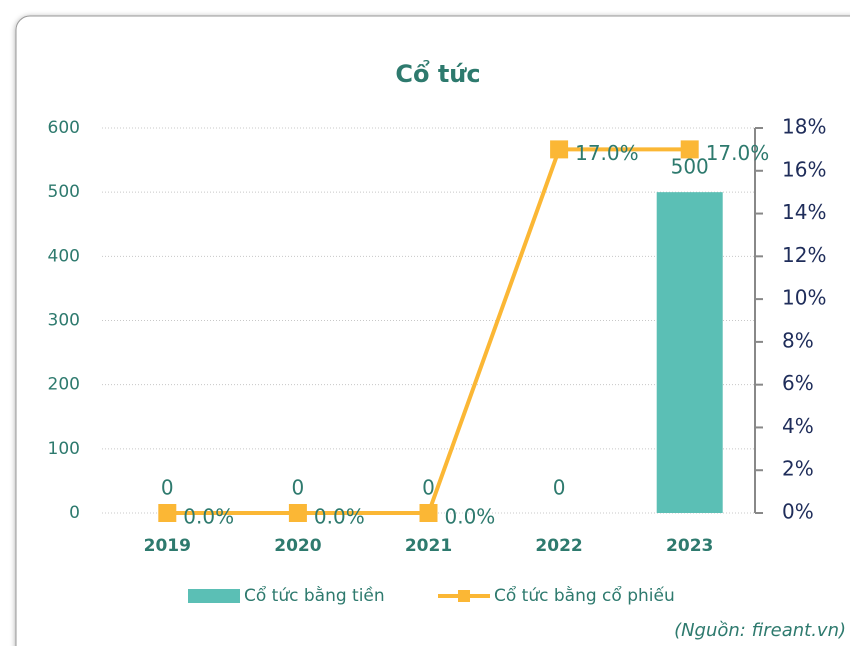 Image resolution: width=850 pixels, height=646 pixels. I want to click on bar-value-label: 500, so click(690, 167).